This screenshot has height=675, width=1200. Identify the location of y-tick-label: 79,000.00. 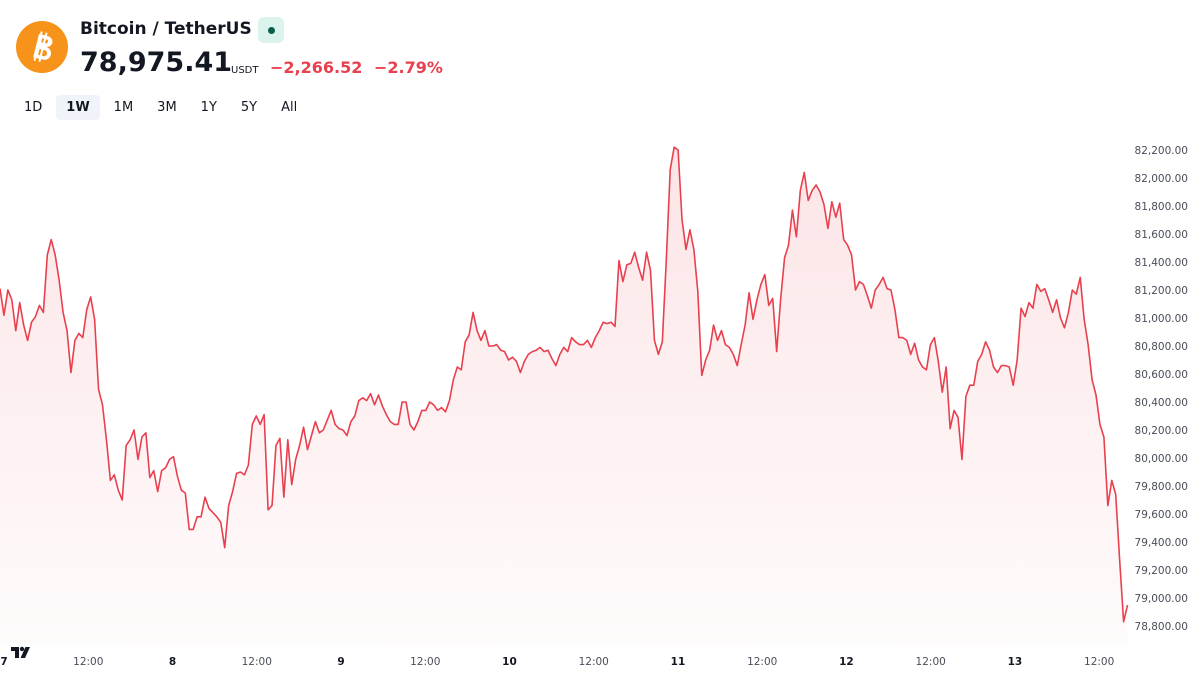
(1161, 599).